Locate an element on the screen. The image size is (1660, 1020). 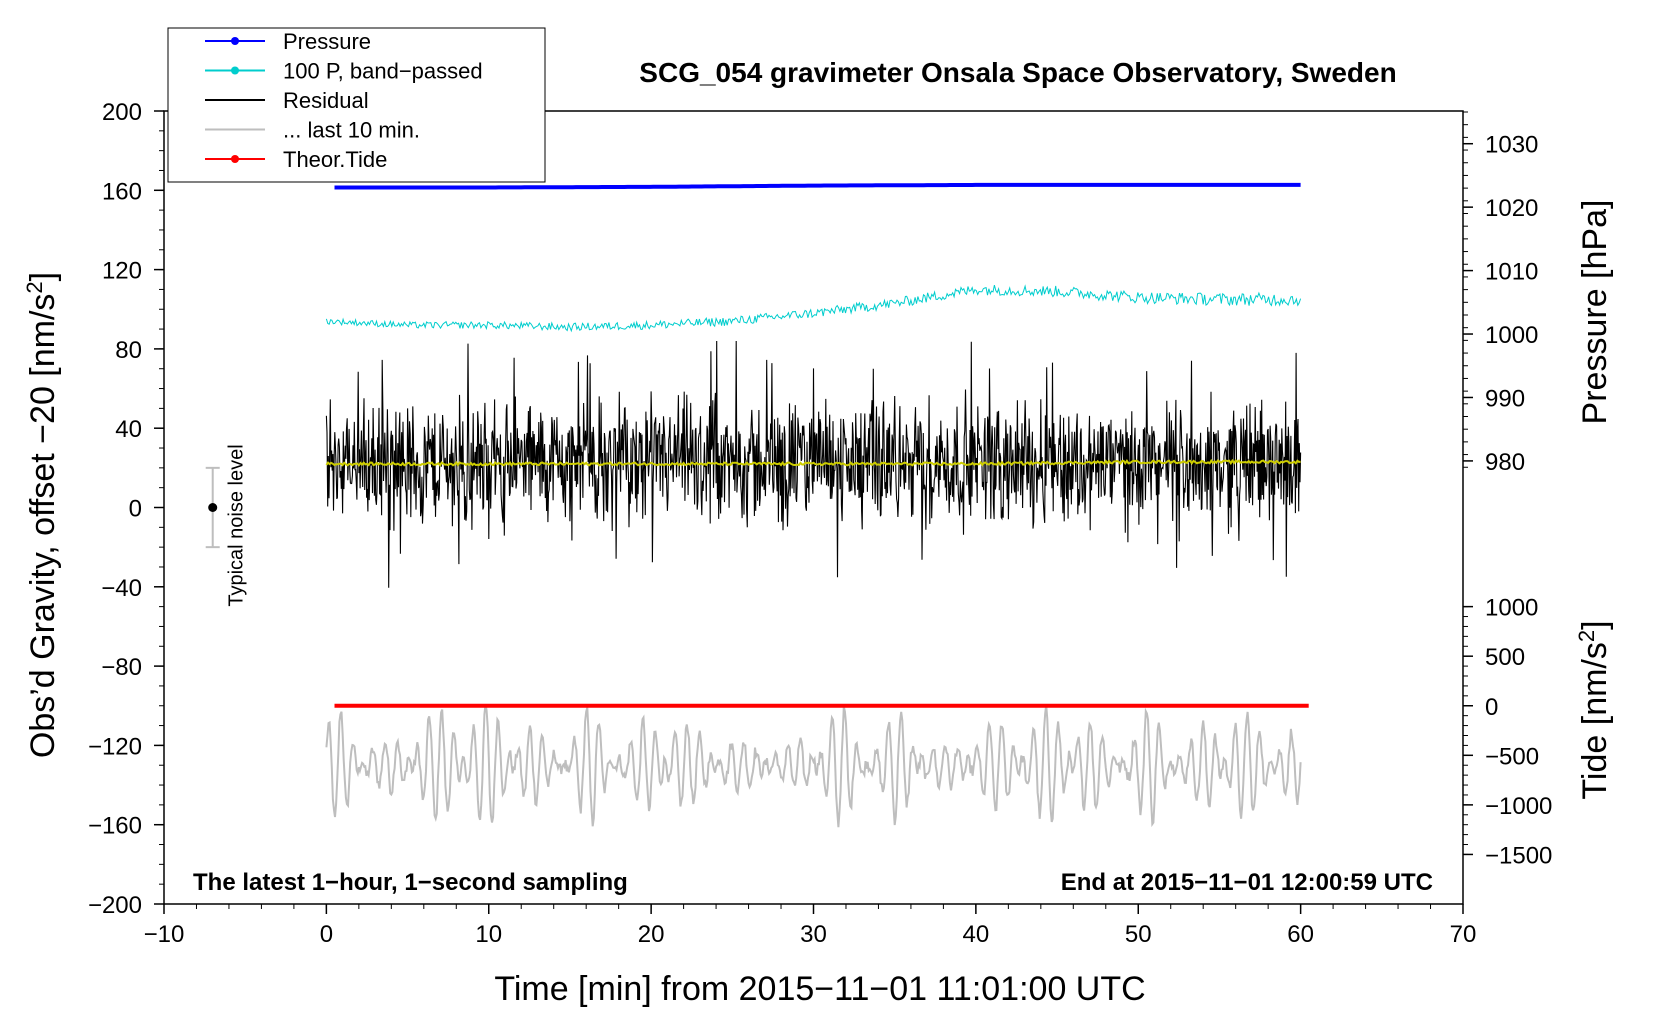
tide-tick-label: 1000 is located at coordinates (1511, 608).